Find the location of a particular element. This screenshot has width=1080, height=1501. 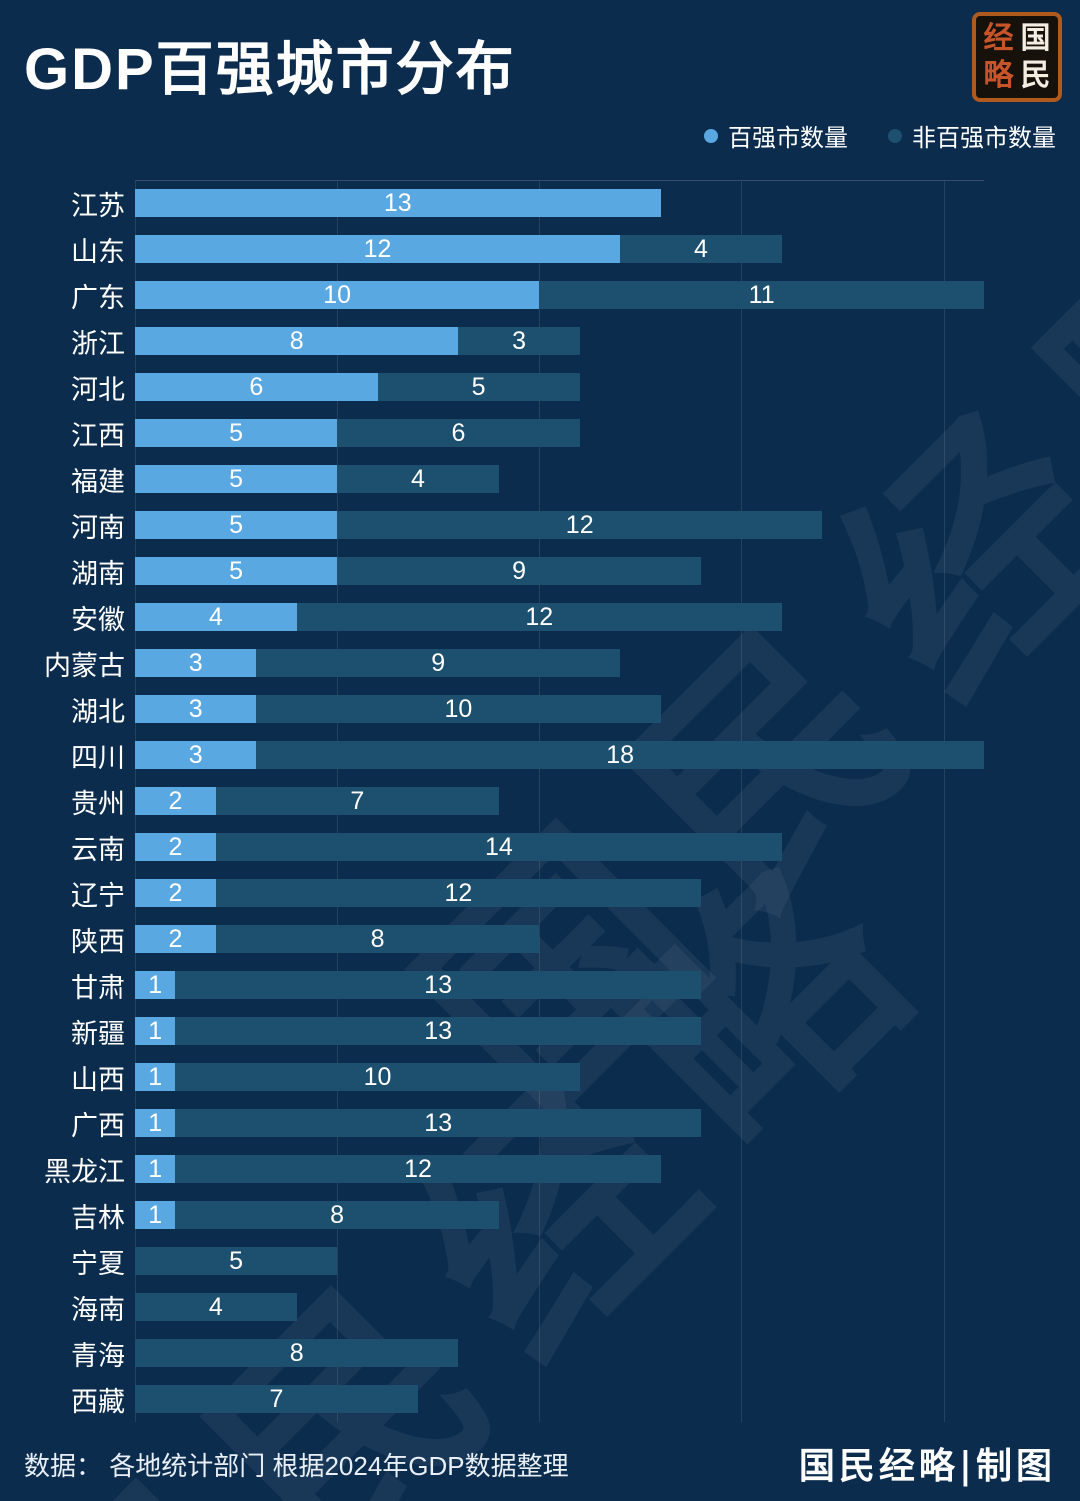

value-label: 11 is located at coordinates (761, 294).